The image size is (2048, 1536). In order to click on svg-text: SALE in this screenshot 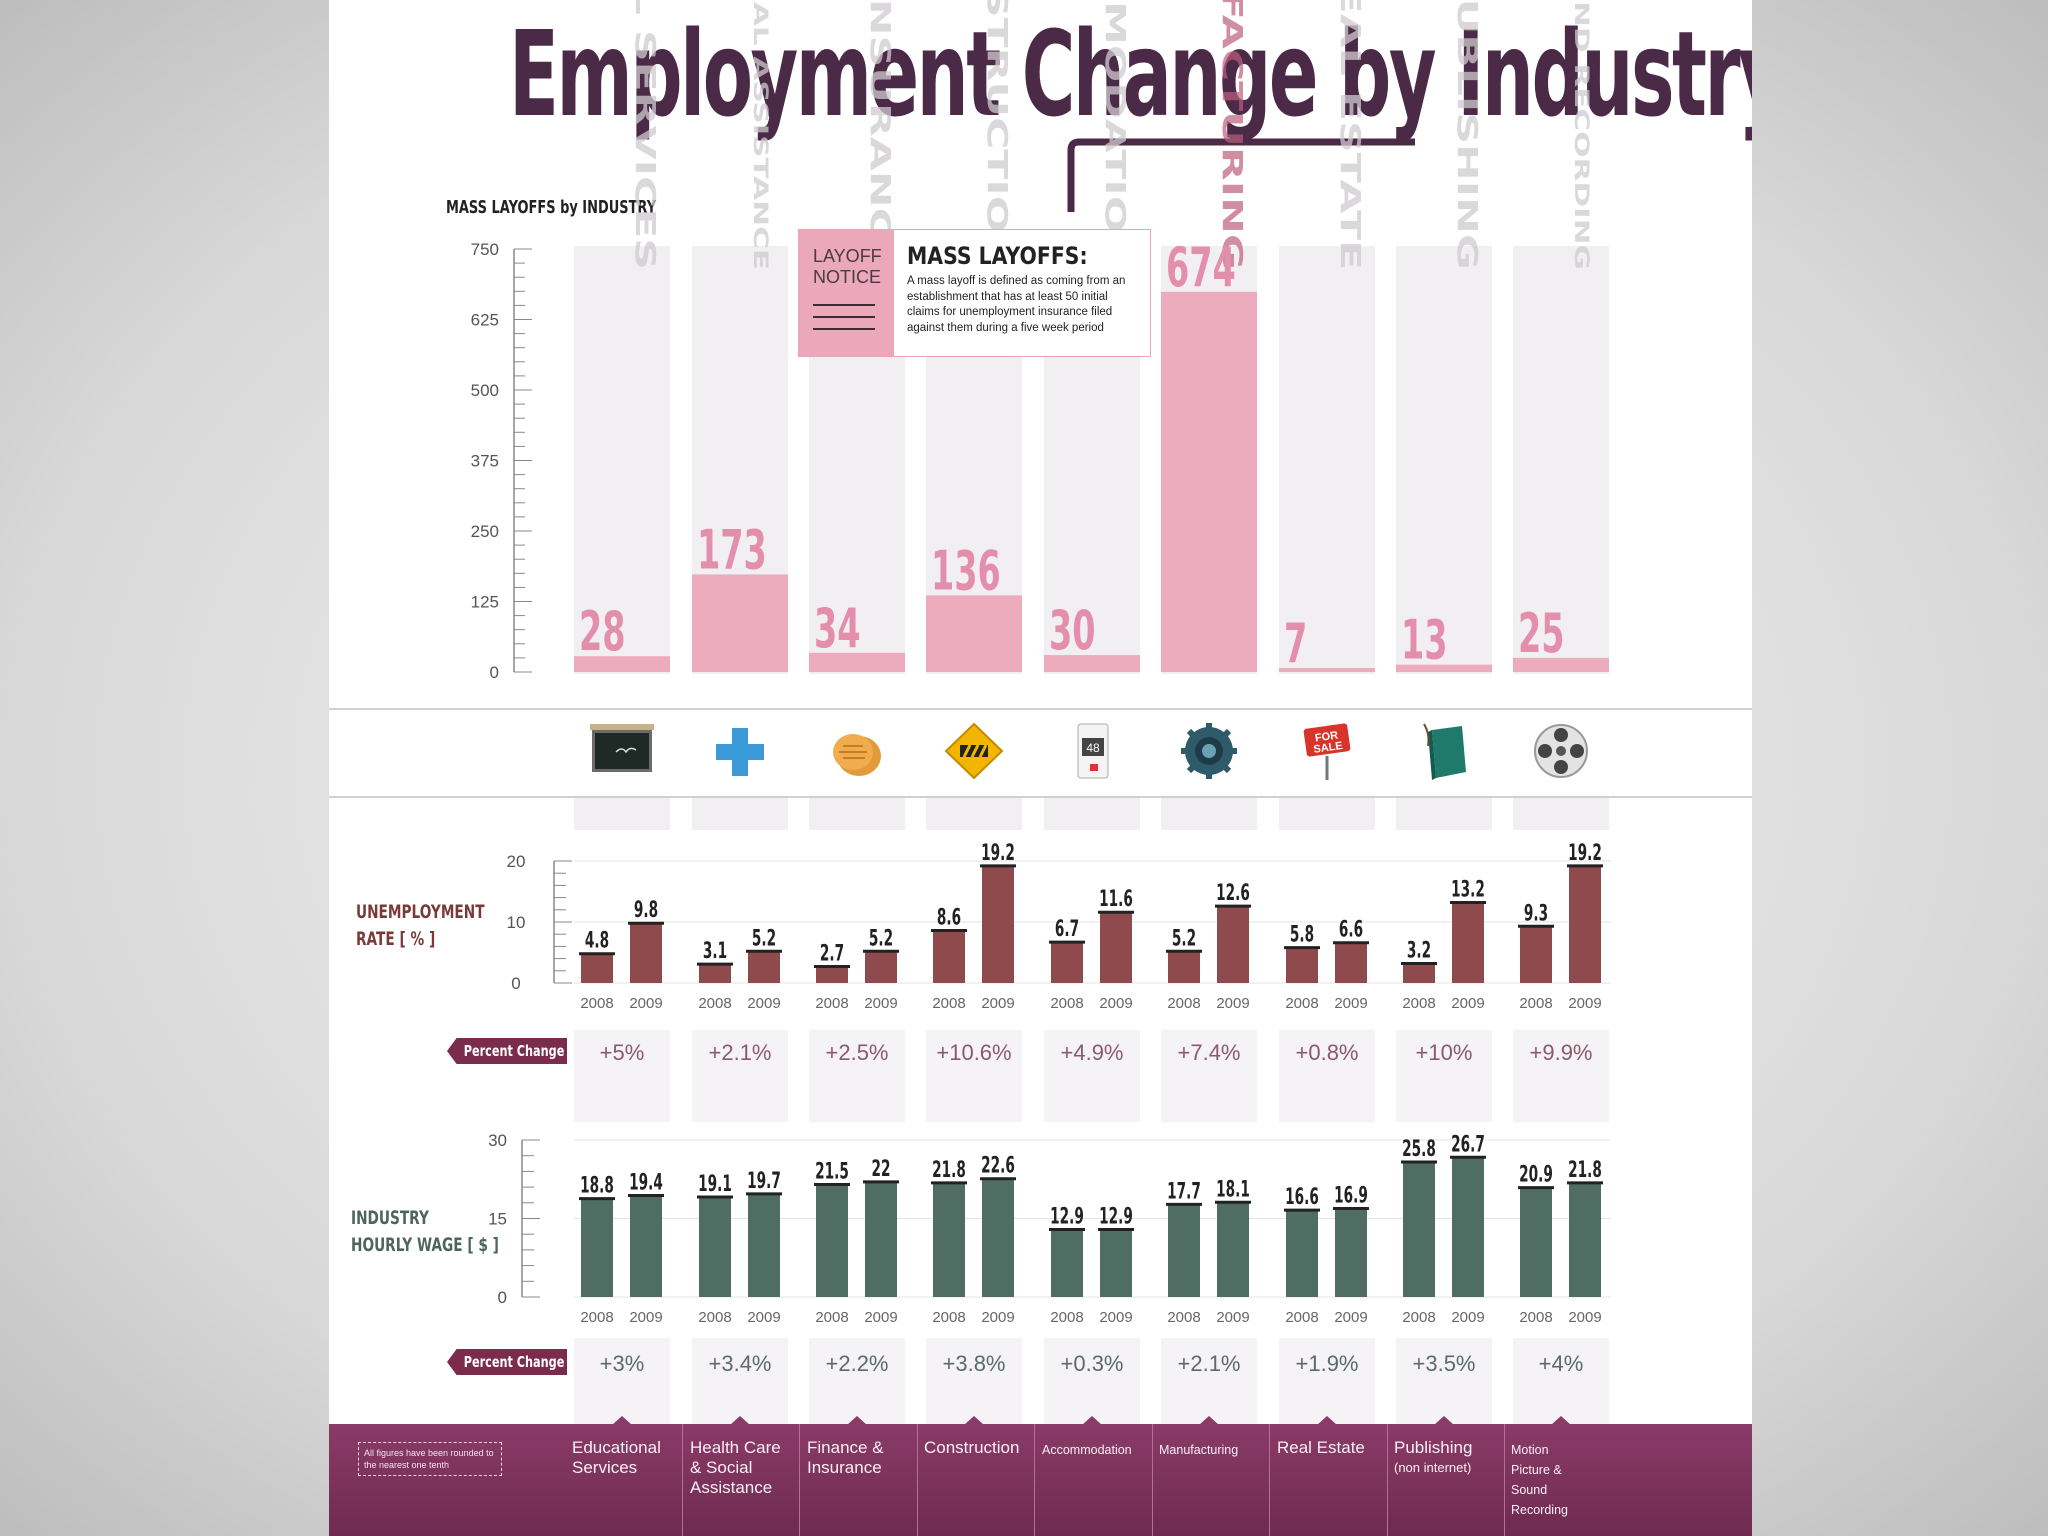, I will do `click(1328, 748)`.